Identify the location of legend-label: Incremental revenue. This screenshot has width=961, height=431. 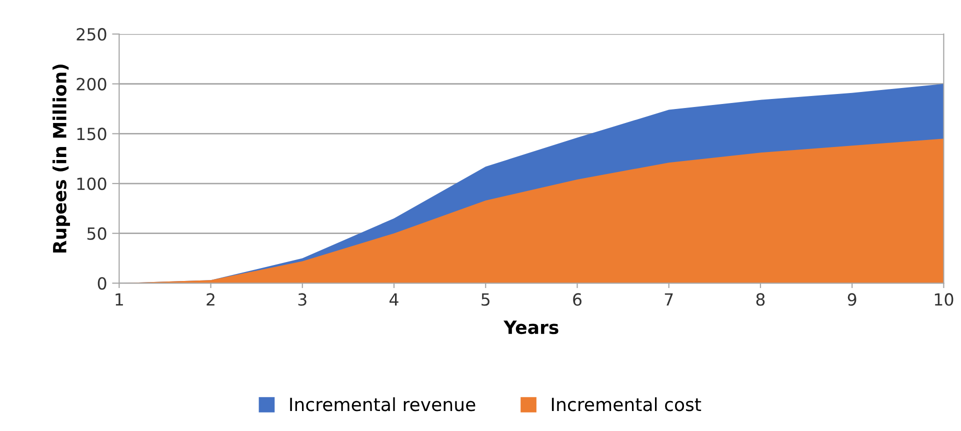
(383, 404).